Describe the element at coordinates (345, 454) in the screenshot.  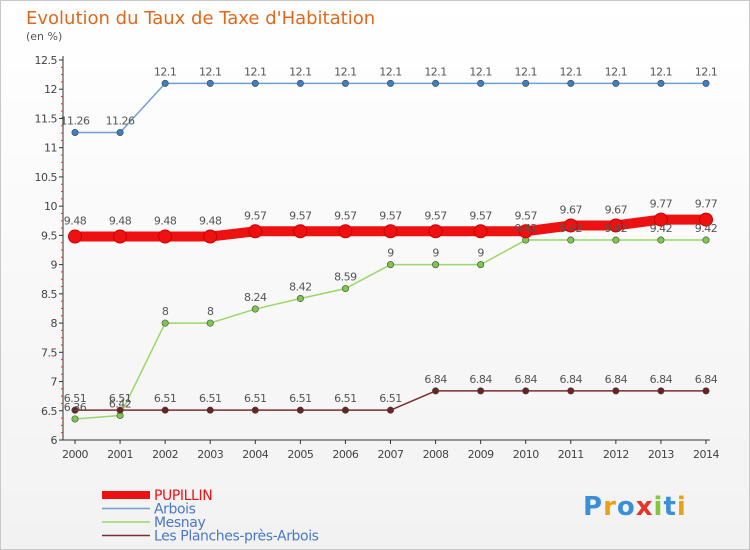
I see `x-tick-label: 2006` at that location.